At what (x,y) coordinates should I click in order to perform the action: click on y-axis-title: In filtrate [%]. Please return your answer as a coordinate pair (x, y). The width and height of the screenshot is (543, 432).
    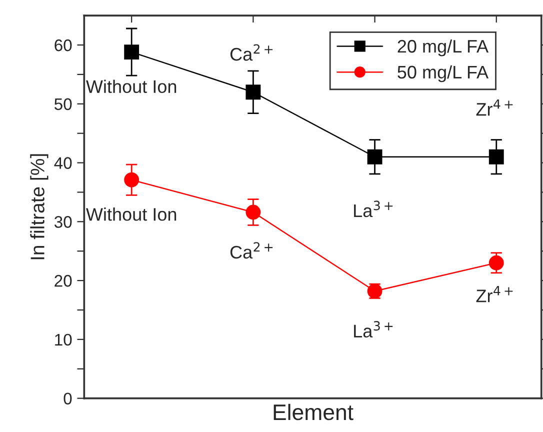
    Looking at the image, I should click on (39, 207).